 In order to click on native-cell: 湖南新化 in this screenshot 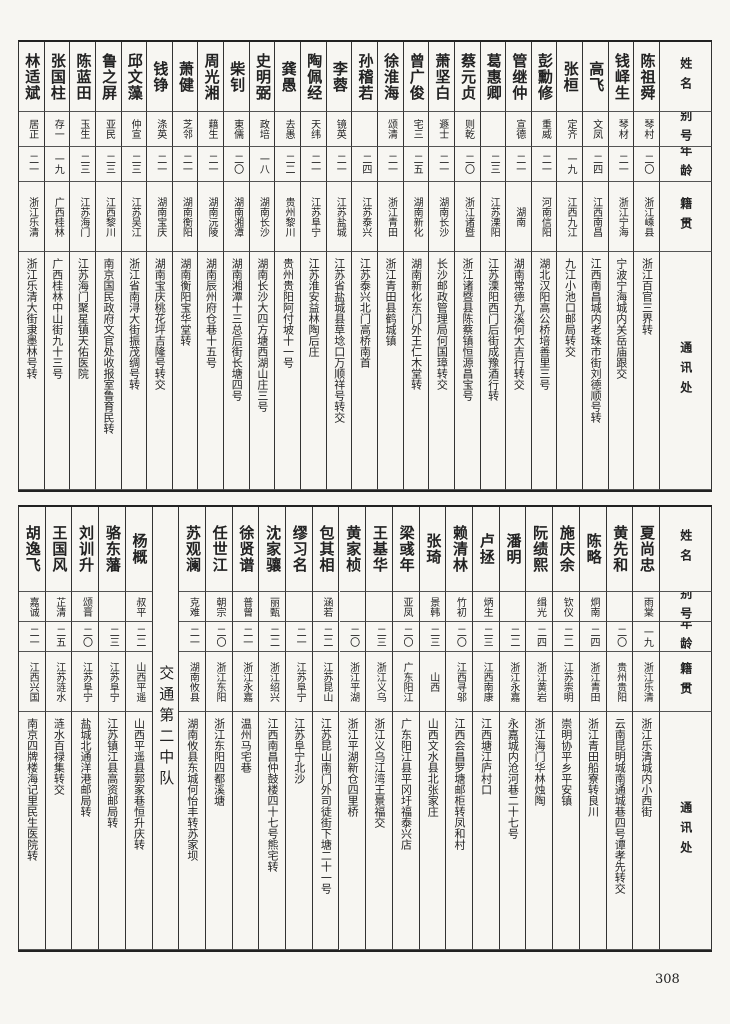, I will do `click(416, 217)`.